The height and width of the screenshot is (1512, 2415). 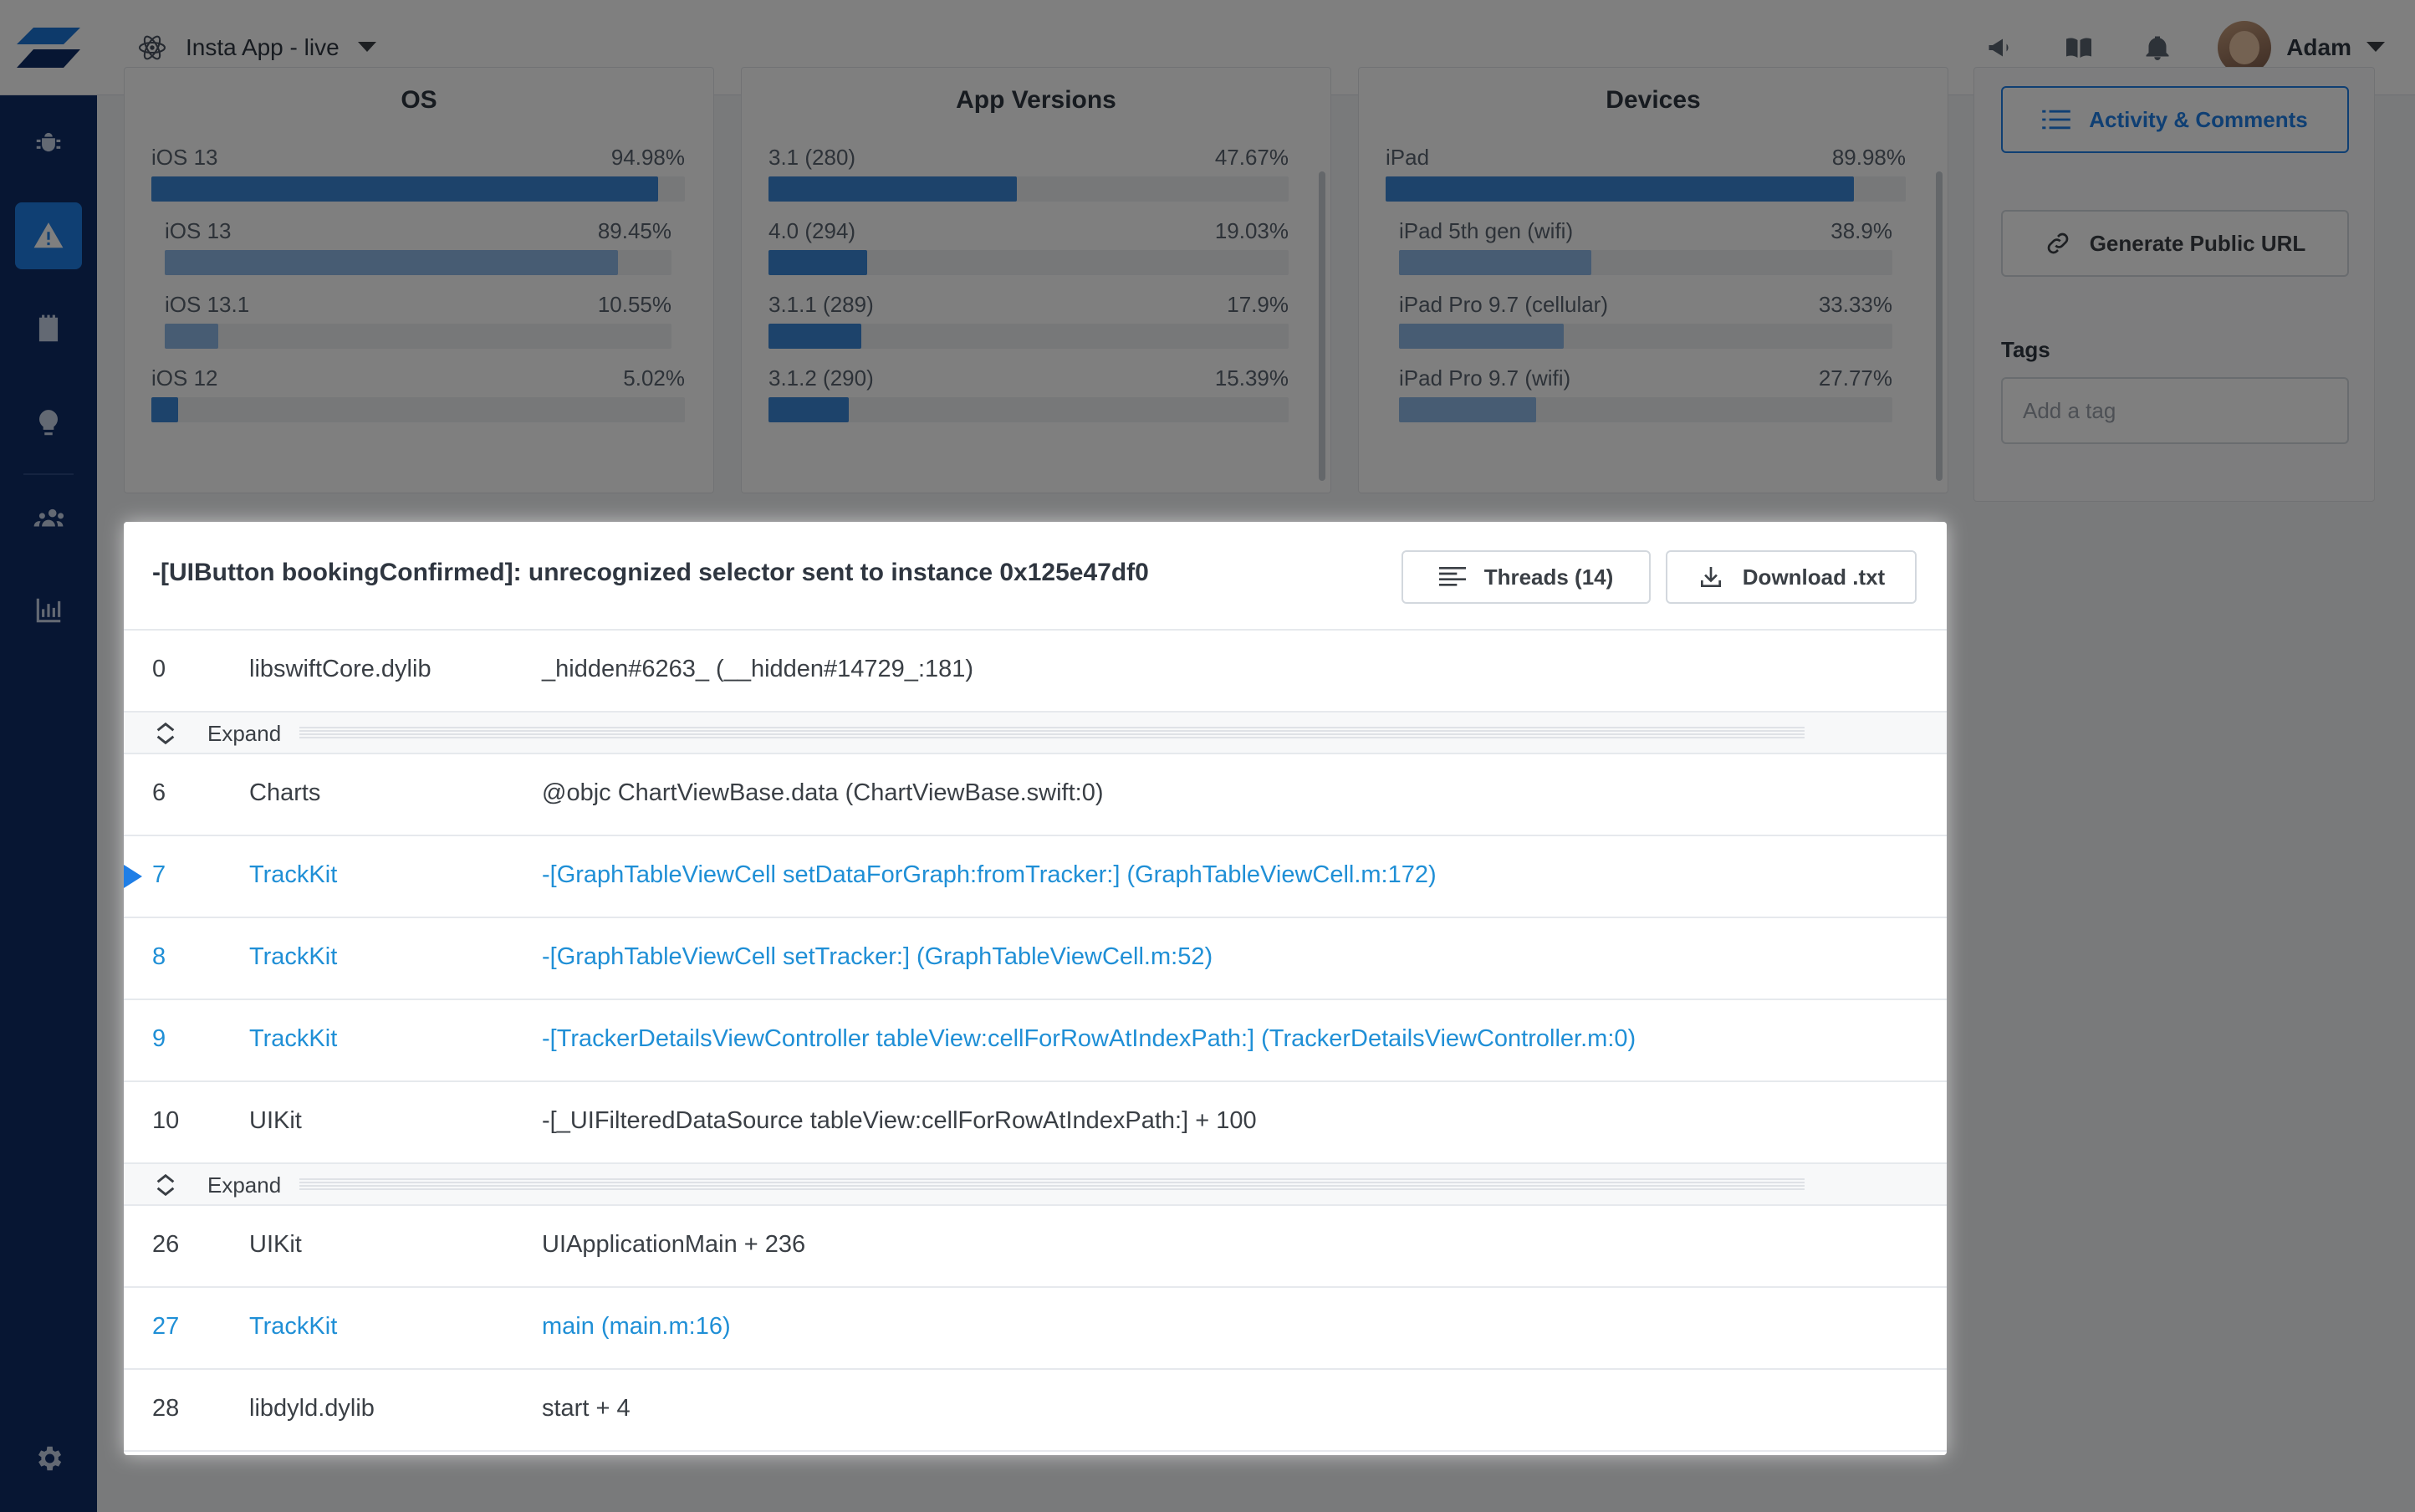 I want to click on tag-input: Add a tag, so click(x=2175, y=410).